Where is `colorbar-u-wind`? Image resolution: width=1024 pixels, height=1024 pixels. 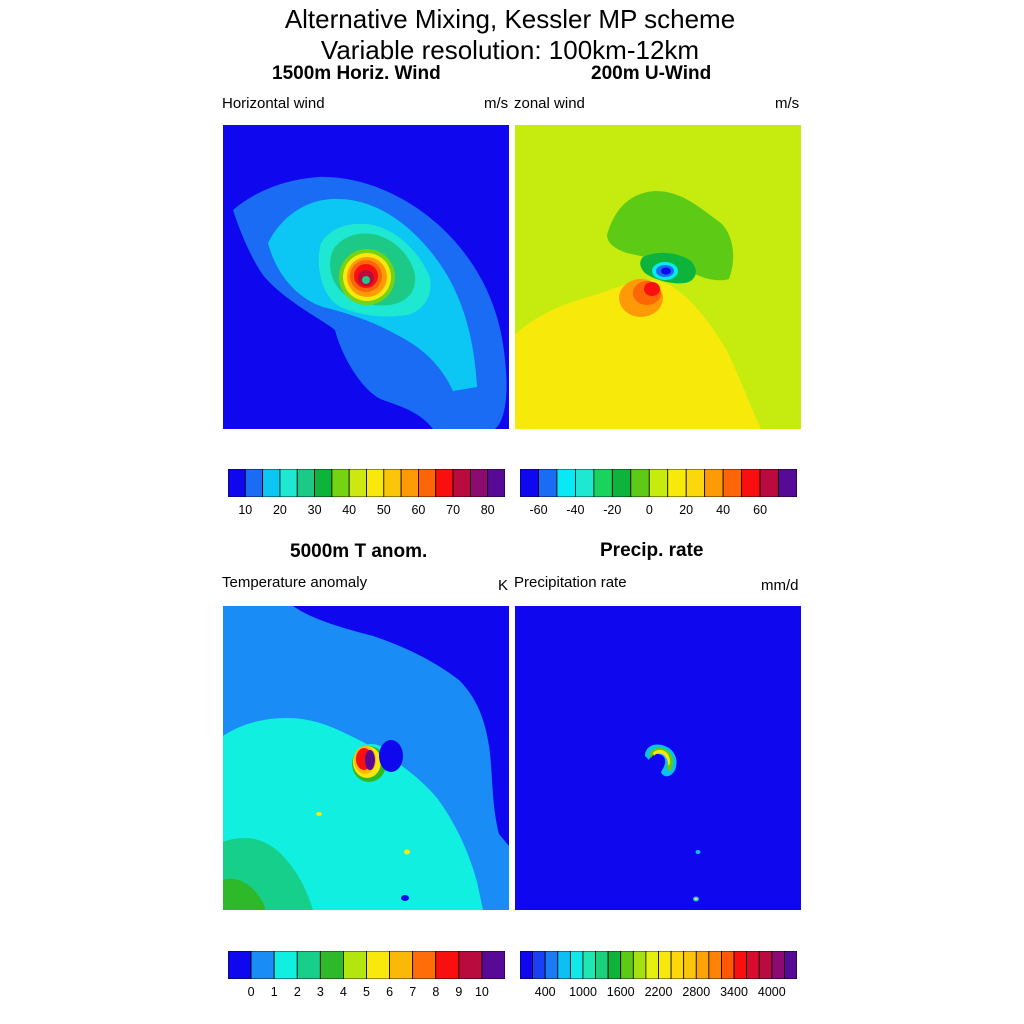
colorbar-u-wind is located at coordinates (658, 483).